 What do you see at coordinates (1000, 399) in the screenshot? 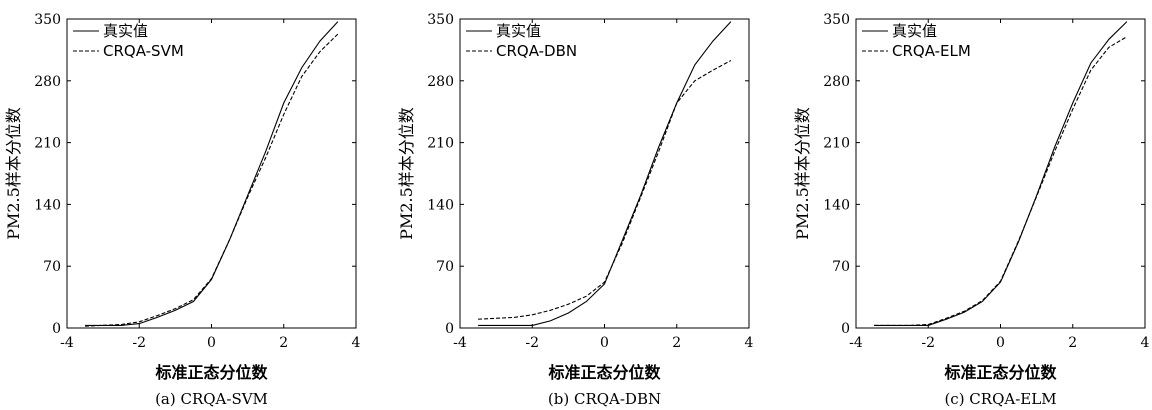
I see `panel-caption: (c) CRQA-ELM` at bounding box center [1000, 399].